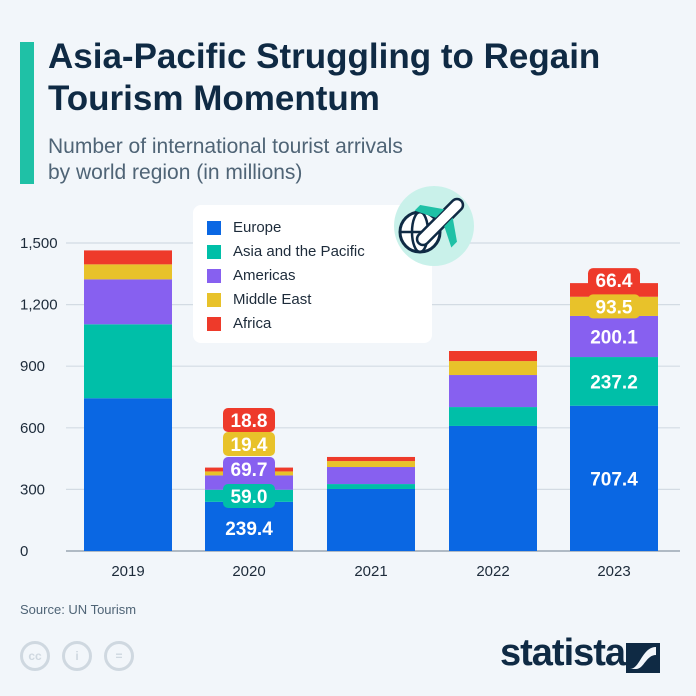 Image resolution: width=696 pixels, height=696 pixels. I want to click on bar-segment-asia-and-the-pacific-2019, so click(128, 361).